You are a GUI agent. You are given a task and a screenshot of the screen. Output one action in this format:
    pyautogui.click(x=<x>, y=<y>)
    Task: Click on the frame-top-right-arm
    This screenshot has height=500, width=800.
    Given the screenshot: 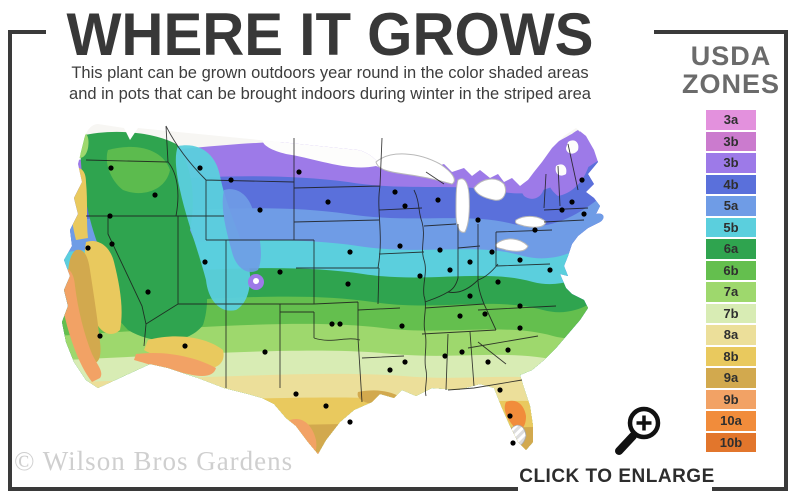 What is the action you would take?
    pyautogui.click(x=721, y=32)
    